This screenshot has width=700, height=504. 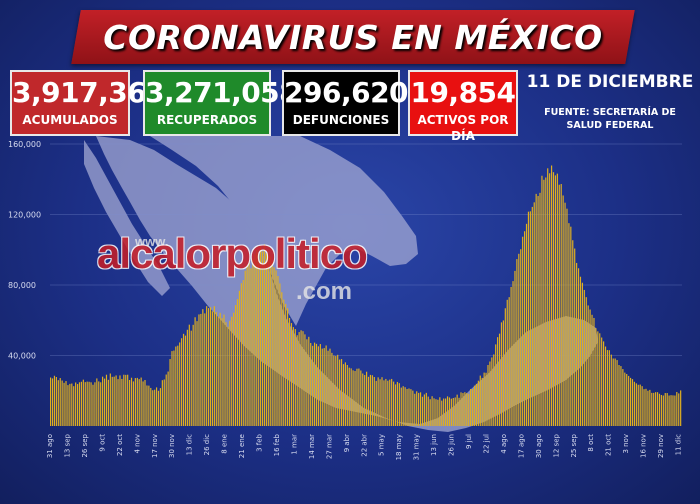 What do you see at coordinates (486, 444) in the screenshot?
I see `x-tick-label: 22 jul` at bounding box center [486, 444].